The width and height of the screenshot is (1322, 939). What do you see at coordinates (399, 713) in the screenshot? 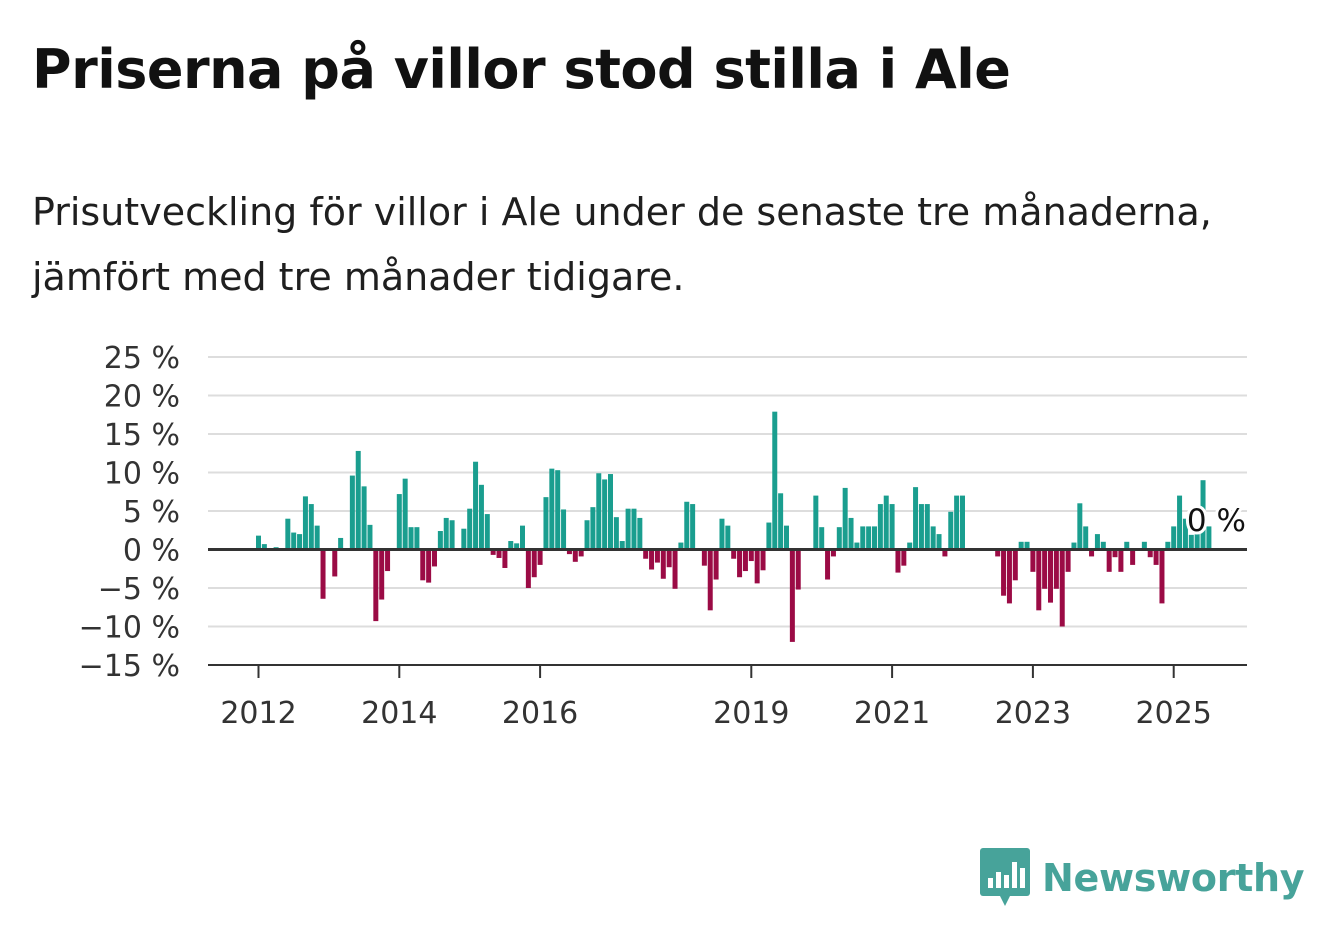
I see `x-tick-label: 2014` at bounding box center [399, 713].